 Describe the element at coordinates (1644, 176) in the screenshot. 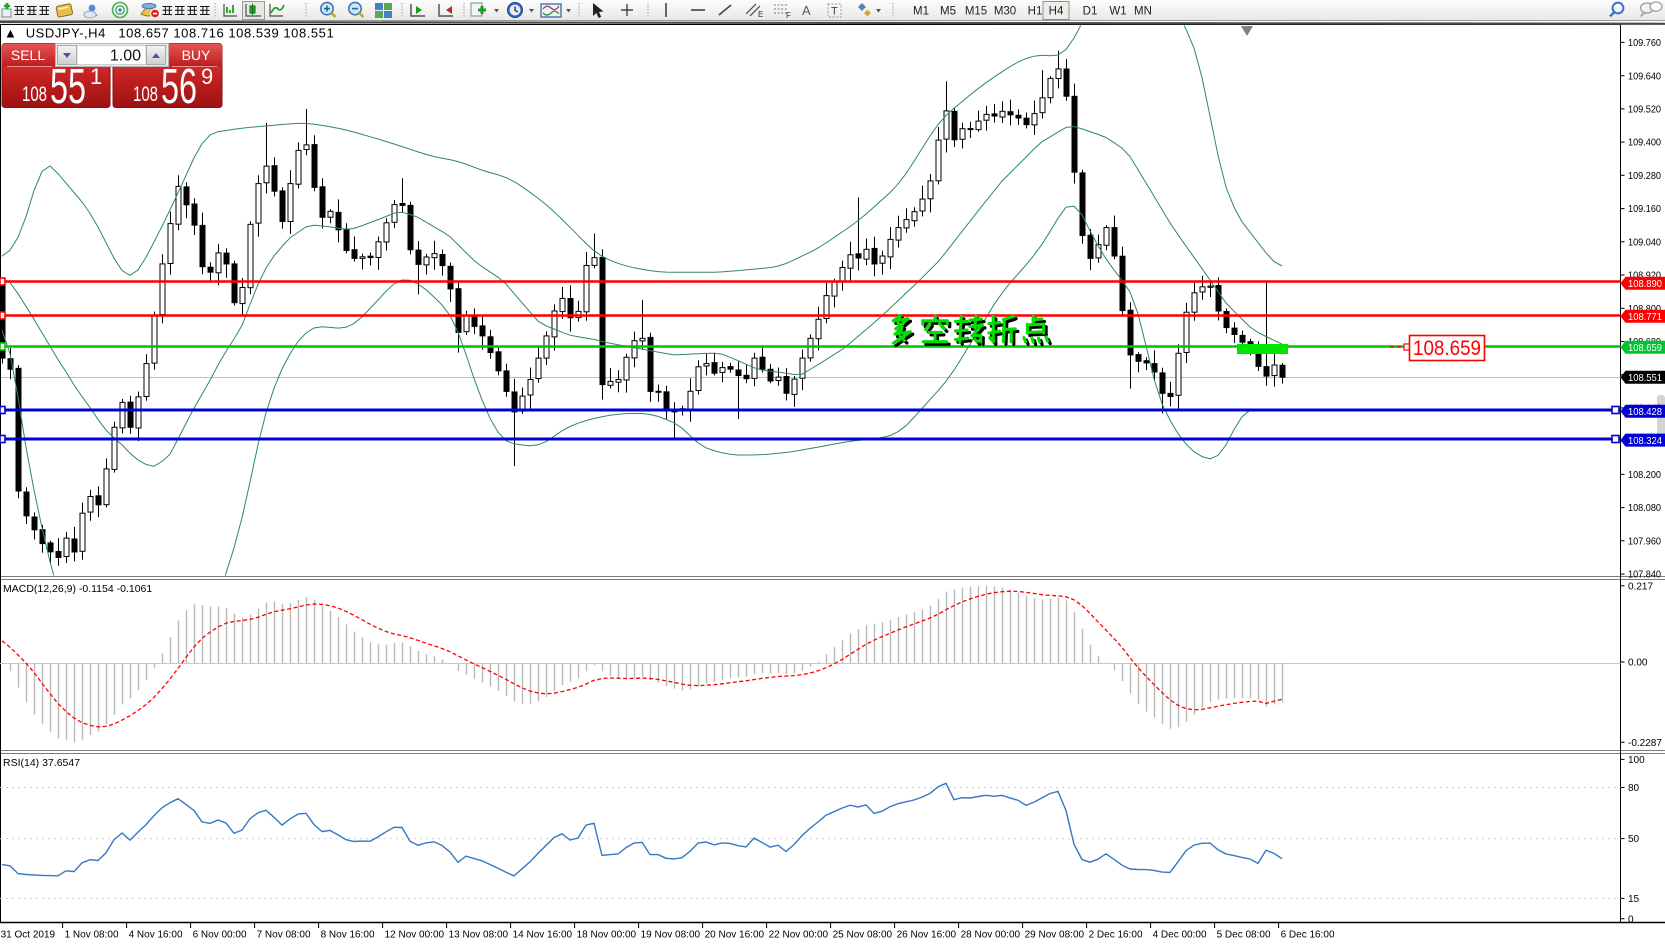

I see `svg-text: 109.280` at that location.